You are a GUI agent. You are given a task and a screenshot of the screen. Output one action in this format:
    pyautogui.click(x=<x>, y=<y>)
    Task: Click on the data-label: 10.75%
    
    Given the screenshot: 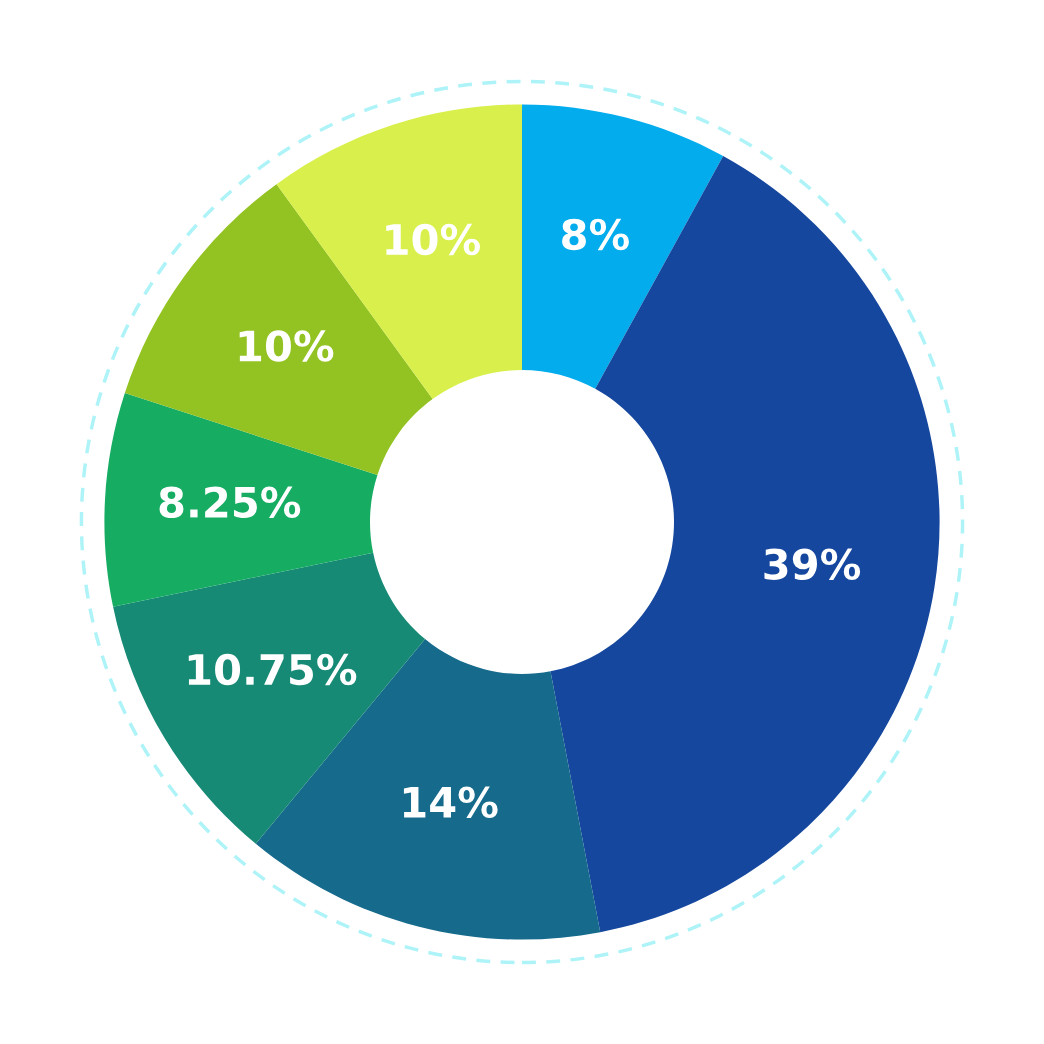 What is the action you would take?
    pyautogui.click(x=272, y=669)
    